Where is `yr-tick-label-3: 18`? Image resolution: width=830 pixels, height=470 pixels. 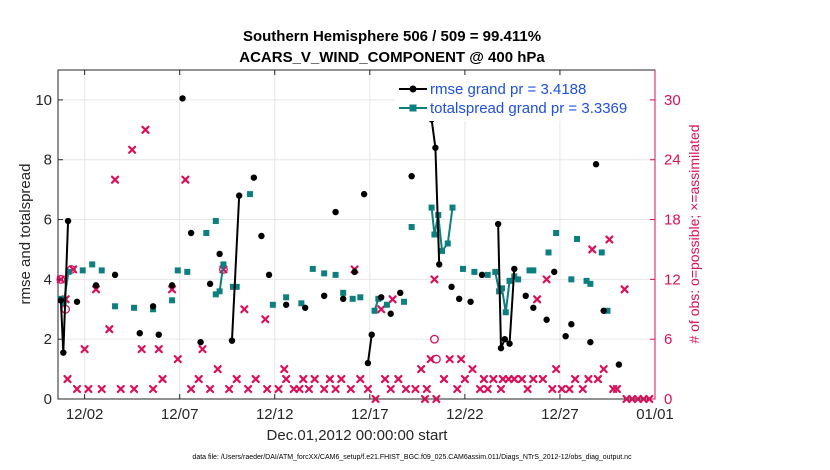 yr-tick-label-3: 18 is located at coordinates (672, 220).